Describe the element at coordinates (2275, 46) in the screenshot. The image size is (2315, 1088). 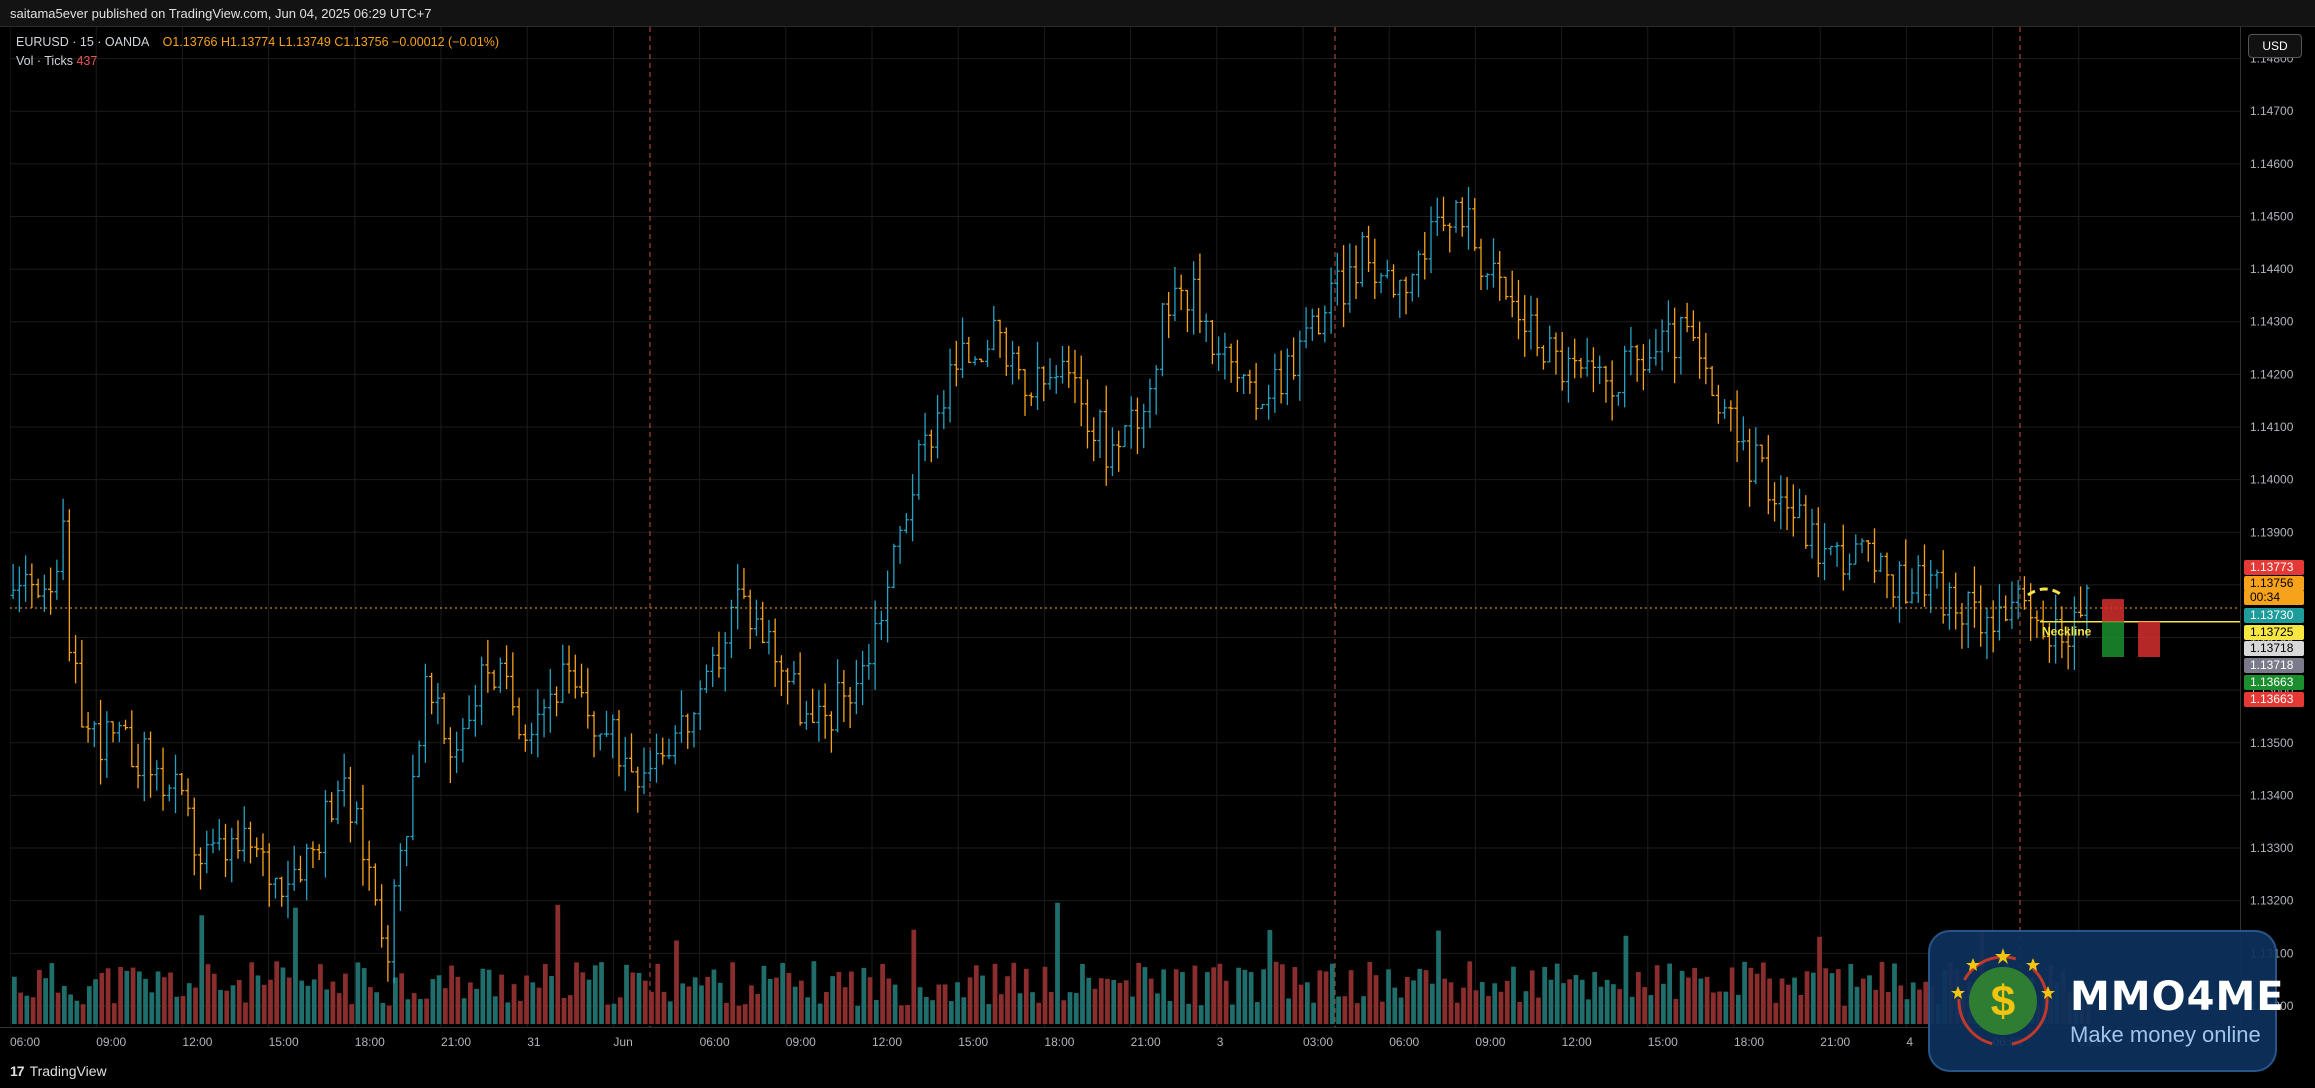
I see `currency-selector: USD` at that location.